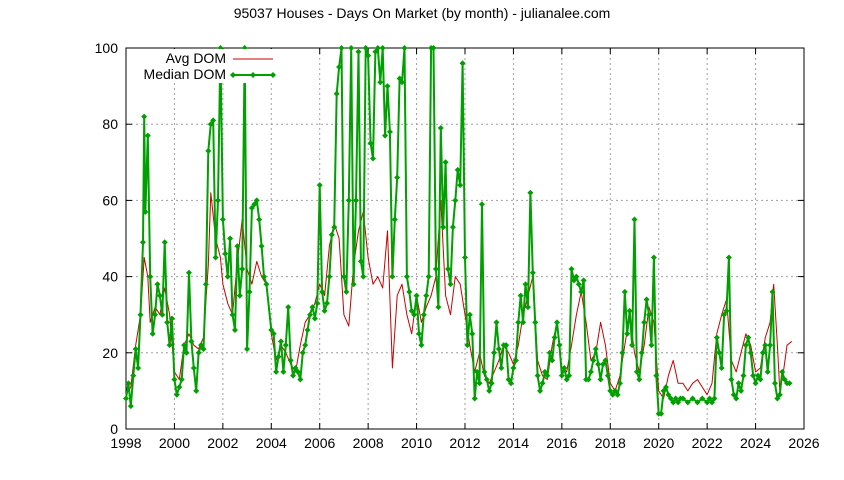 The height and width of the screenshot is (480, 844). I want to click on y-tick-label: 0, so click(114, 429).